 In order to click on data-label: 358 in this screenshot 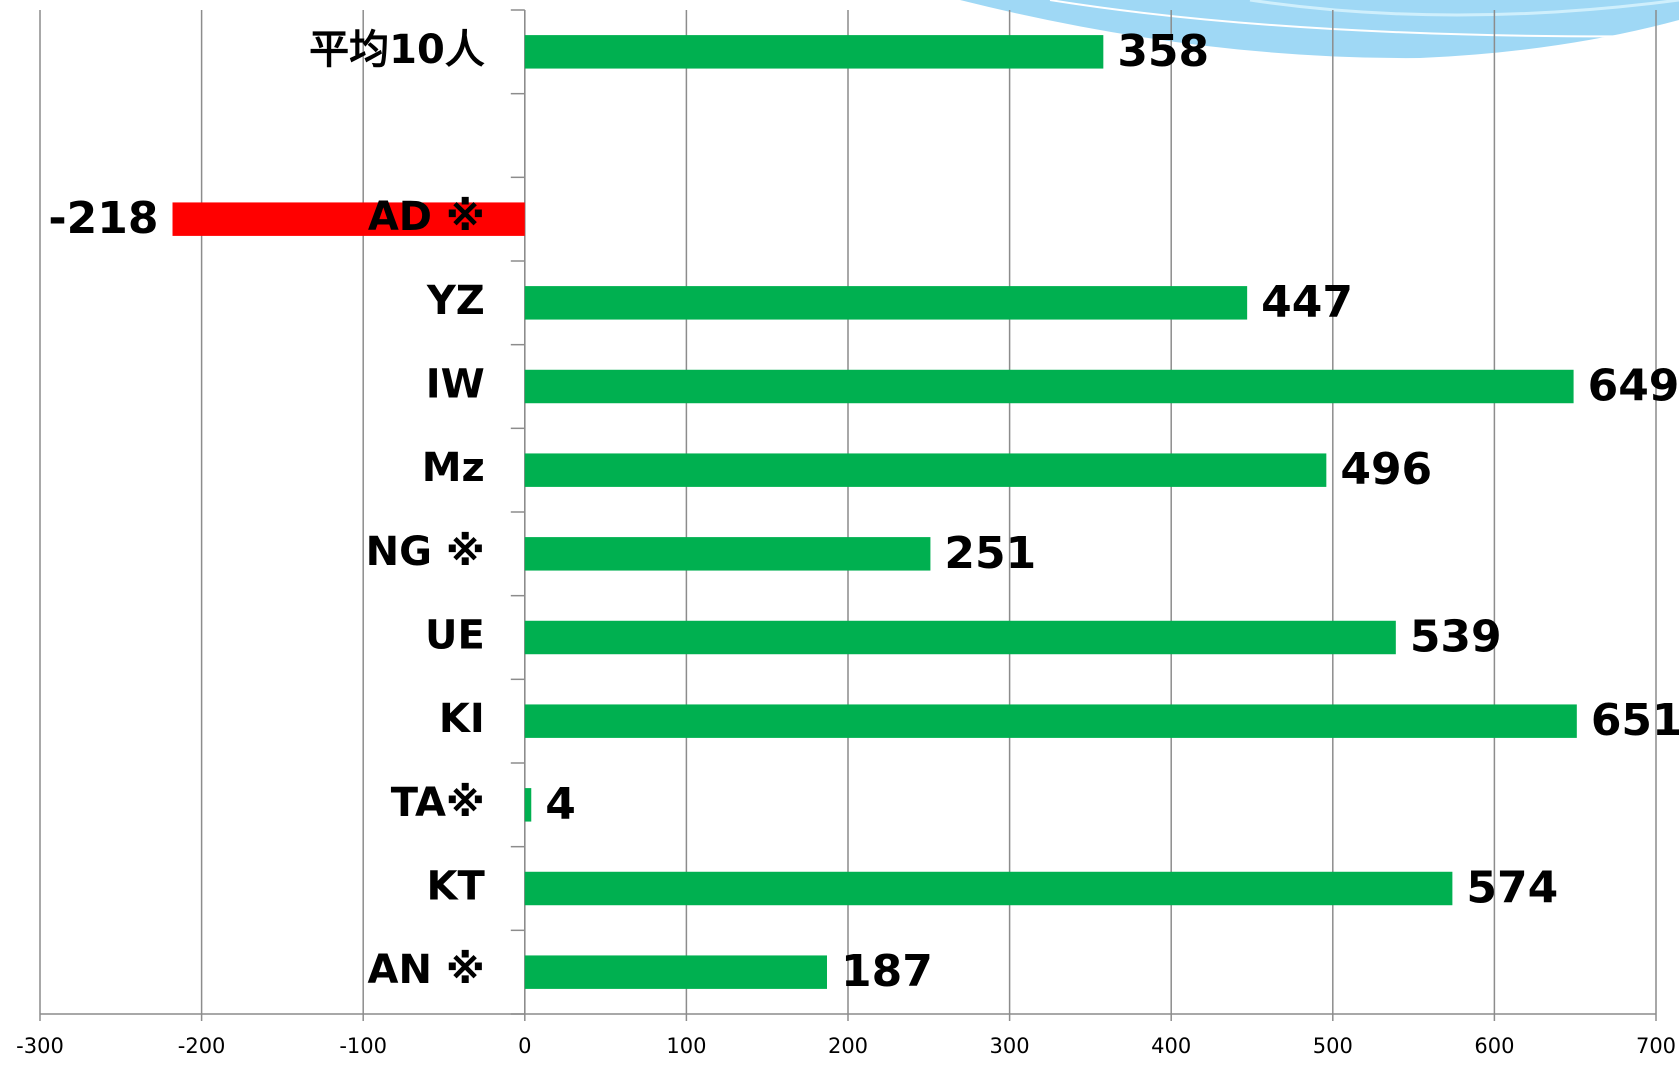, I will do `click(1163, 51)`.